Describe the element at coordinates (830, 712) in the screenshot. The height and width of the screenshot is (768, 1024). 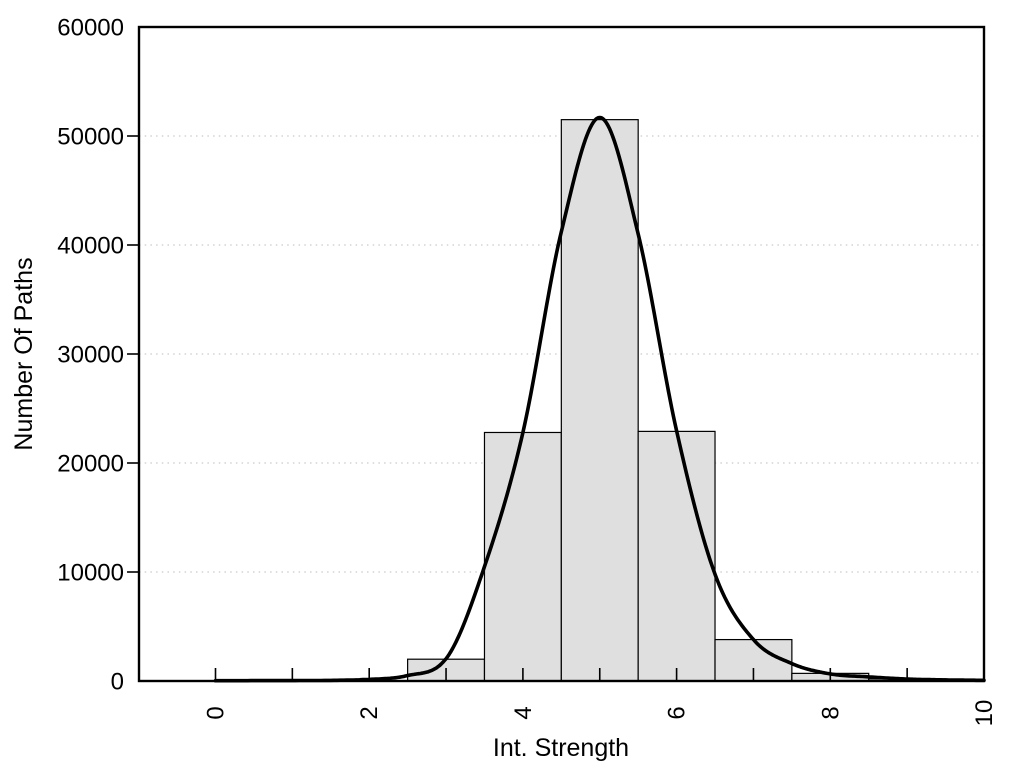
I see `x-tick-label: 8` at that location.